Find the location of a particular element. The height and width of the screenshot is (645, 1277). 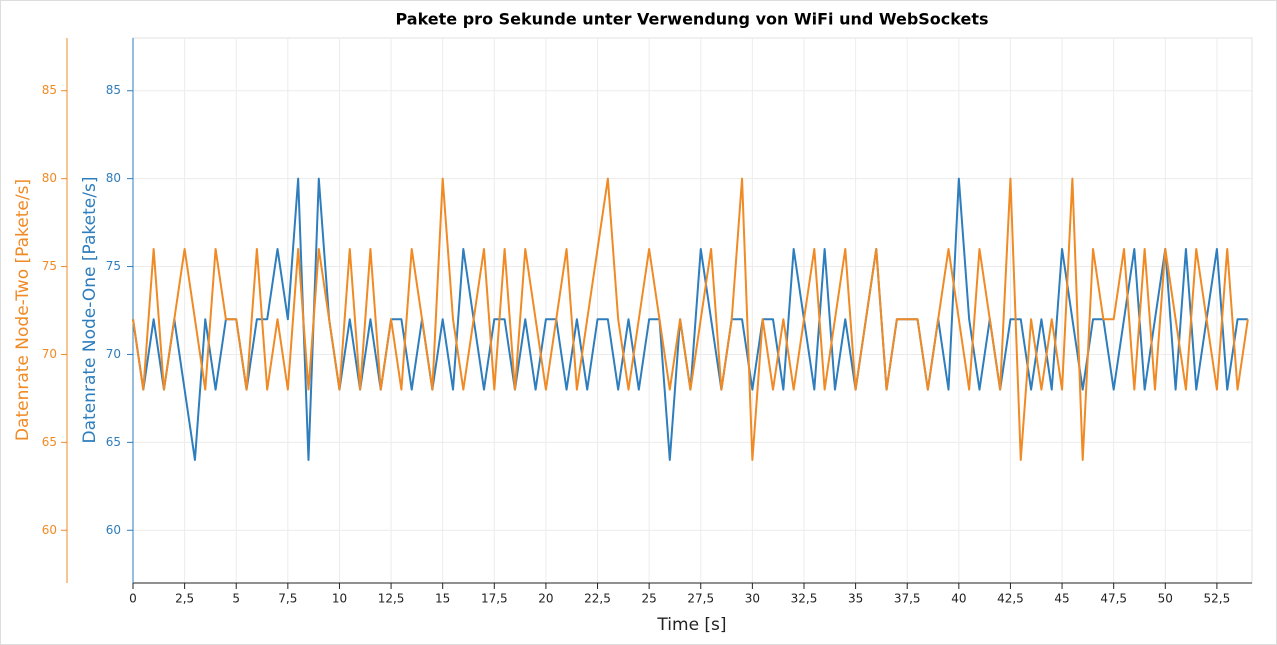

x-tick-label: 0 is located at coordinates (133, 599).